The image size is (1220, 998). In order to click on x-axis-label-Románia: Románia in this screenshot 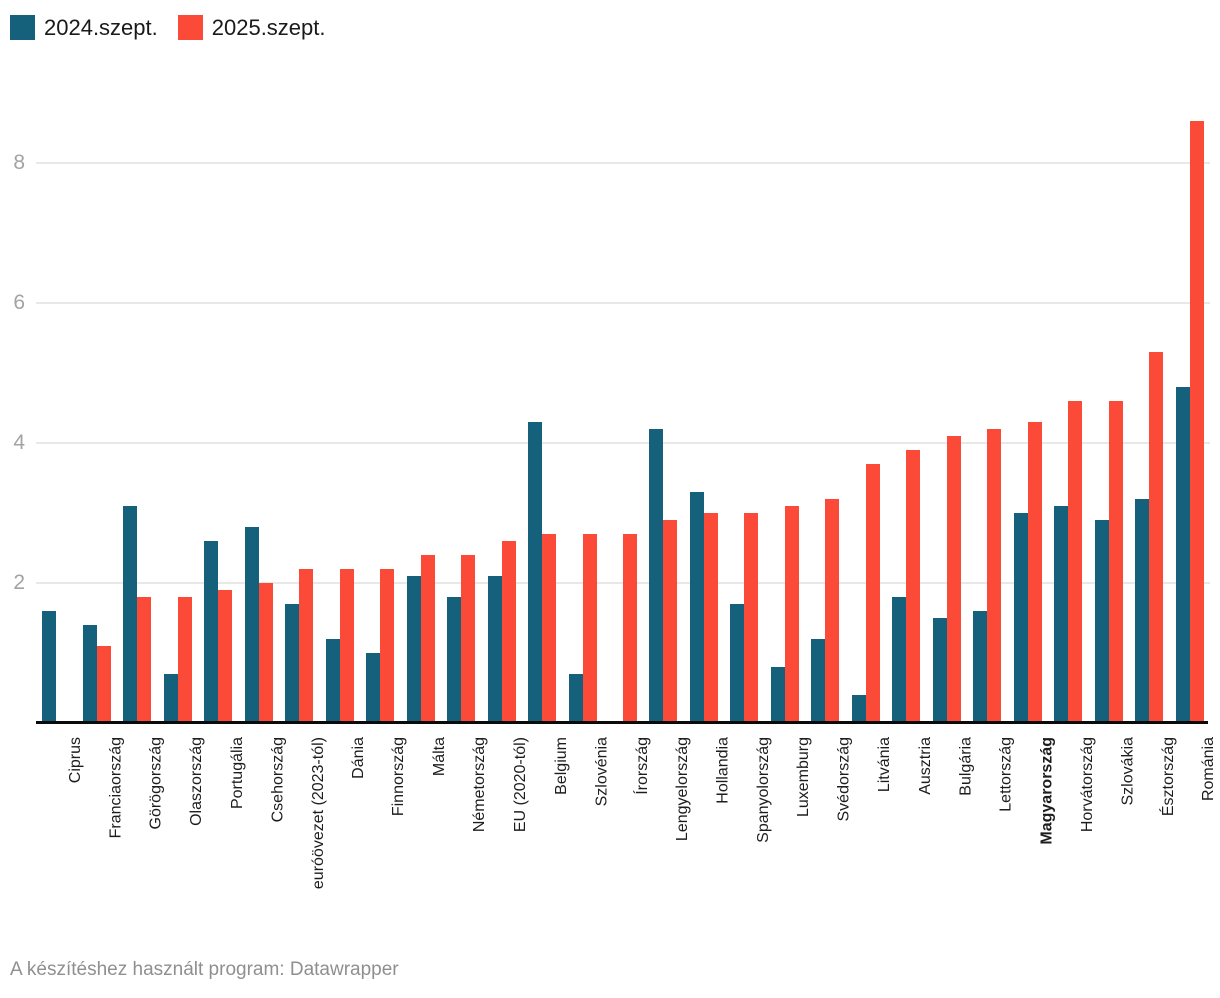, I will do `click(1209, 769)`.